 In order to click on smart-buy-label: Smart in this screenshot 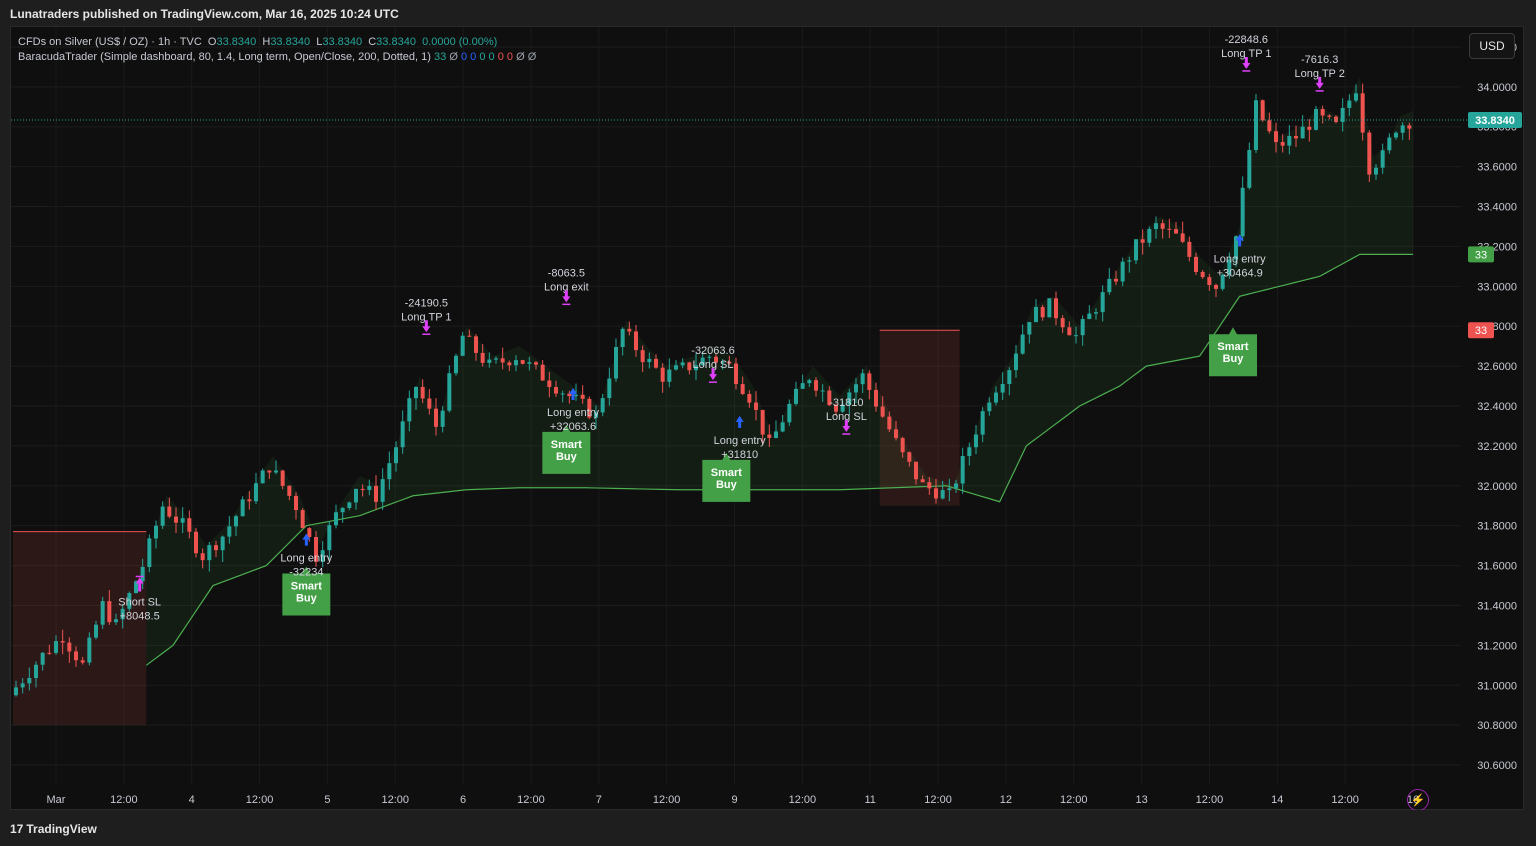, I will do `click(727, 473)`.